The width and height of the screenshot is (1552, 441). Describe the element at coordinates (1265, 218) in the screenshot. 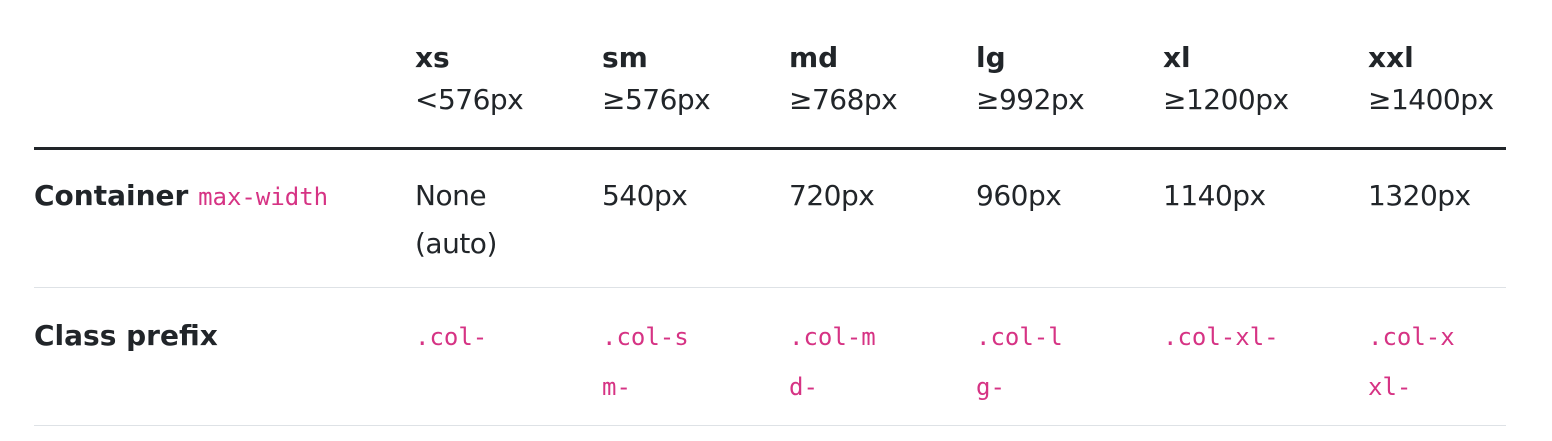

I see `container-cell-xl: 1140px` at that location.